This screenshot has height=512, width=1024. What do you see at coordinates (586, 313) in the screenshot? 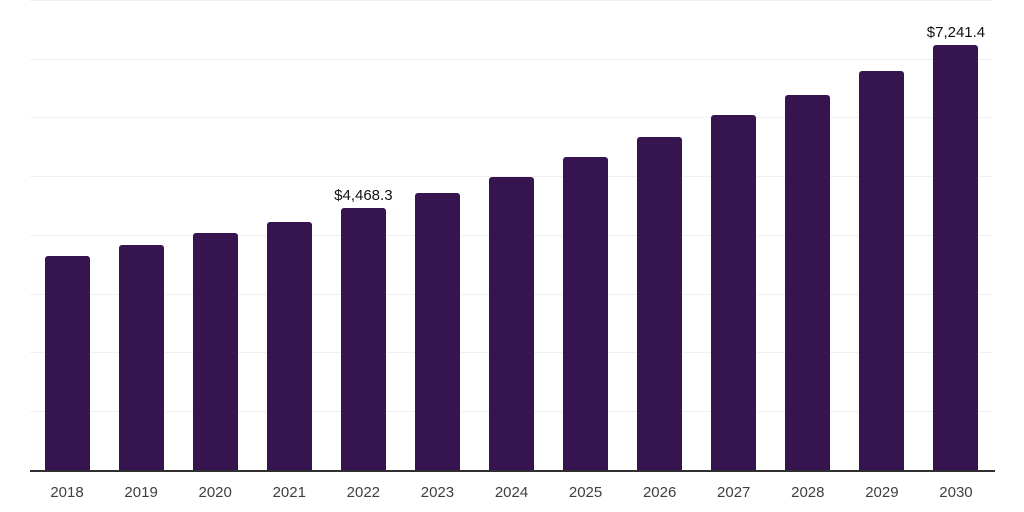
I see `bar-2025` at bounding box center [586, 313].